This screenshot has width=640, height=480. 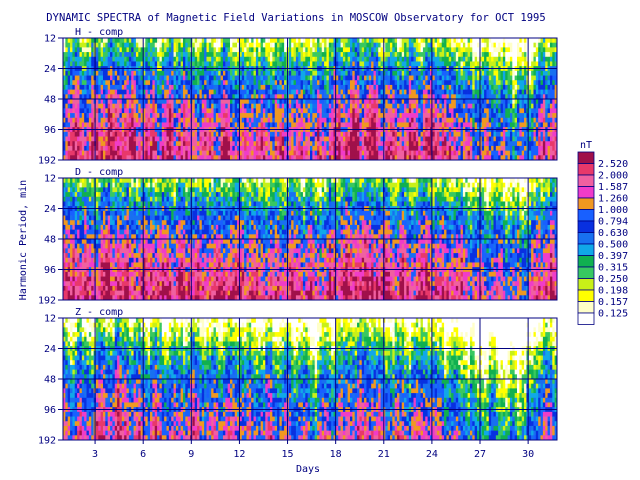 What do you see at coordinates (95, 454) in the screenshot?
I see `x-tick-label: 3` at bounding box center [95, 454].